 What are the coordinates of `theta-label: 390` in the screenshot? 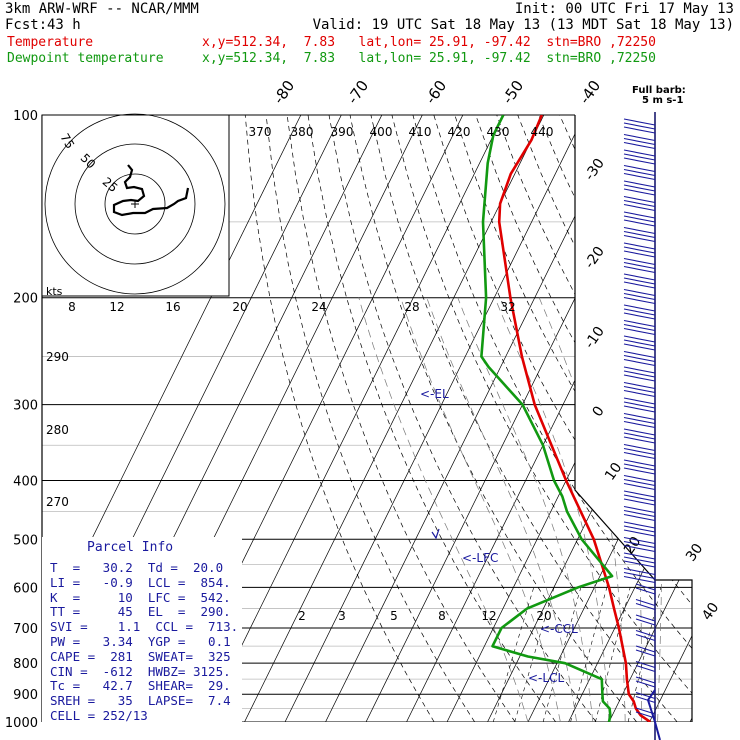 It's located at (342, 132).